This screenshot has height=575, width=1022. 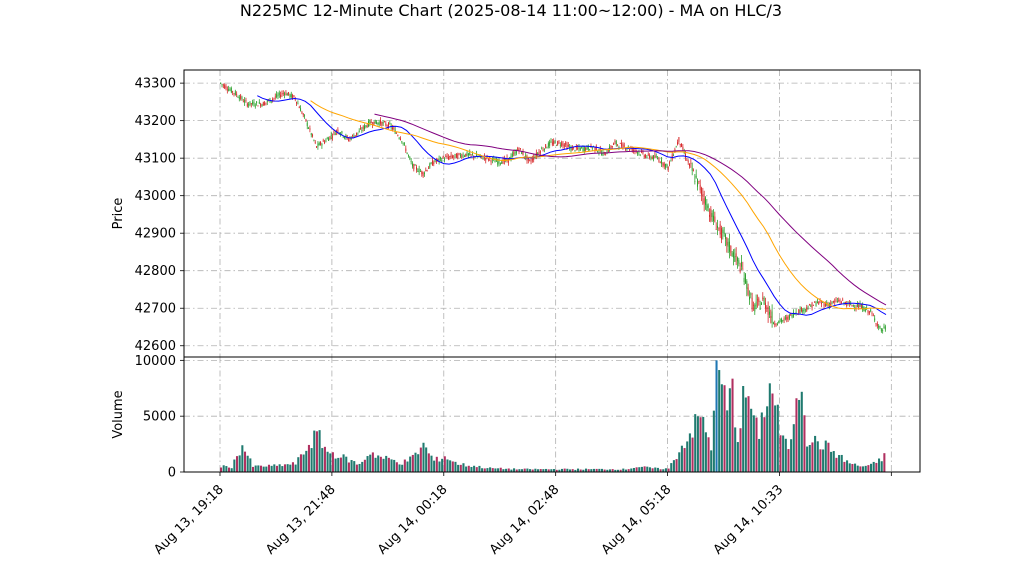 What do you see at coordinates (155, 309) in the screenshot?
I see `price-y-tick-label: 42700` at bounding box center [155, 309].